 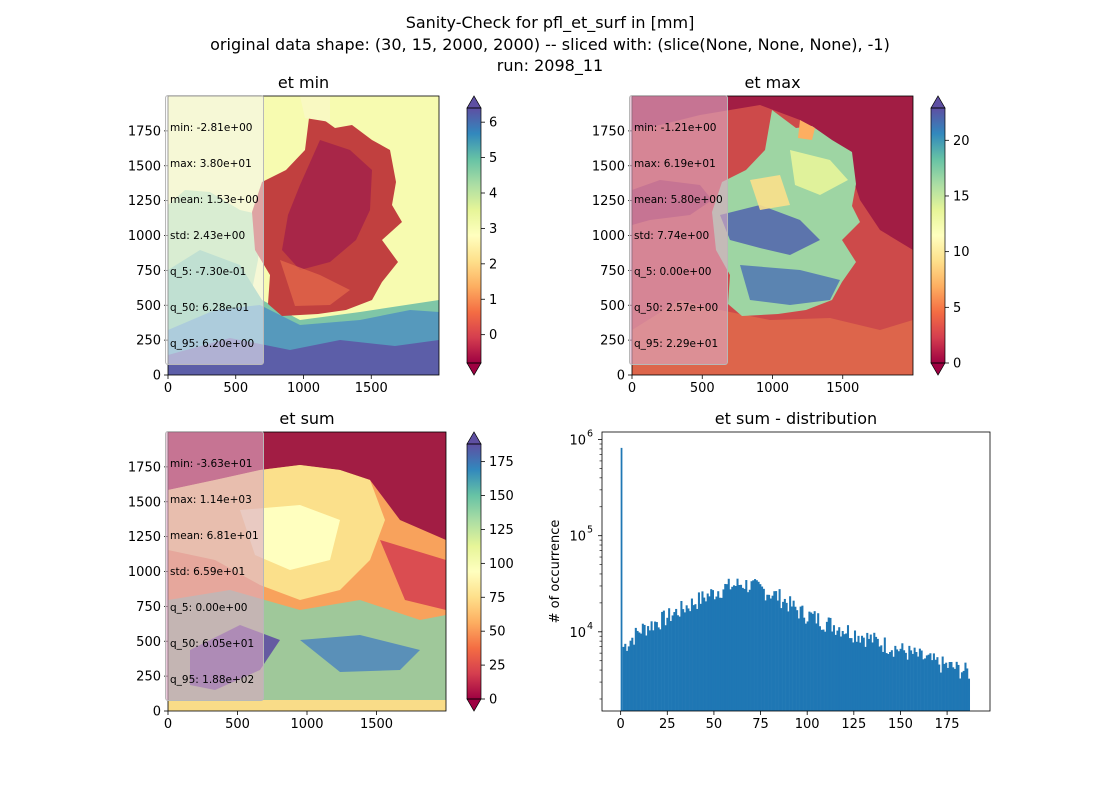 What do you see at coordinates (211, 464) in the screenshot?
I see `stat-line: min: -3.63e+01` at bounding box center [211, 464].